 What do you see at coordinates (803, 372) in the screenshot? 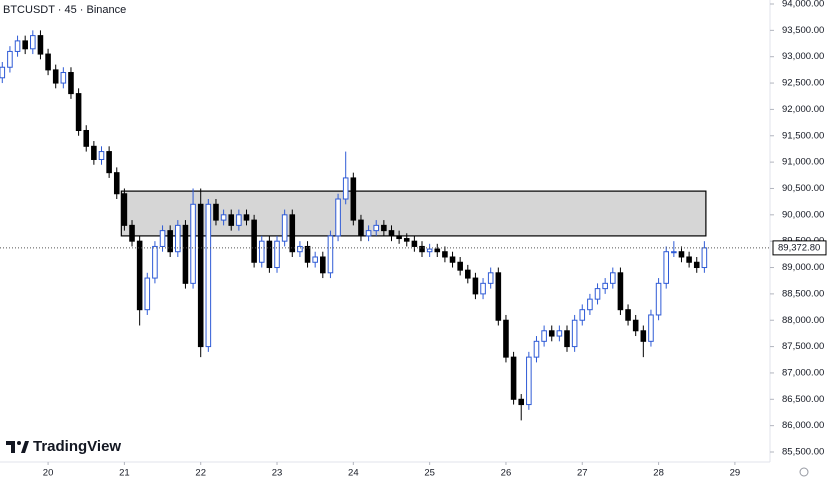
I see `y-tick-label: 87,000.00` at bounding box center [803, 372].